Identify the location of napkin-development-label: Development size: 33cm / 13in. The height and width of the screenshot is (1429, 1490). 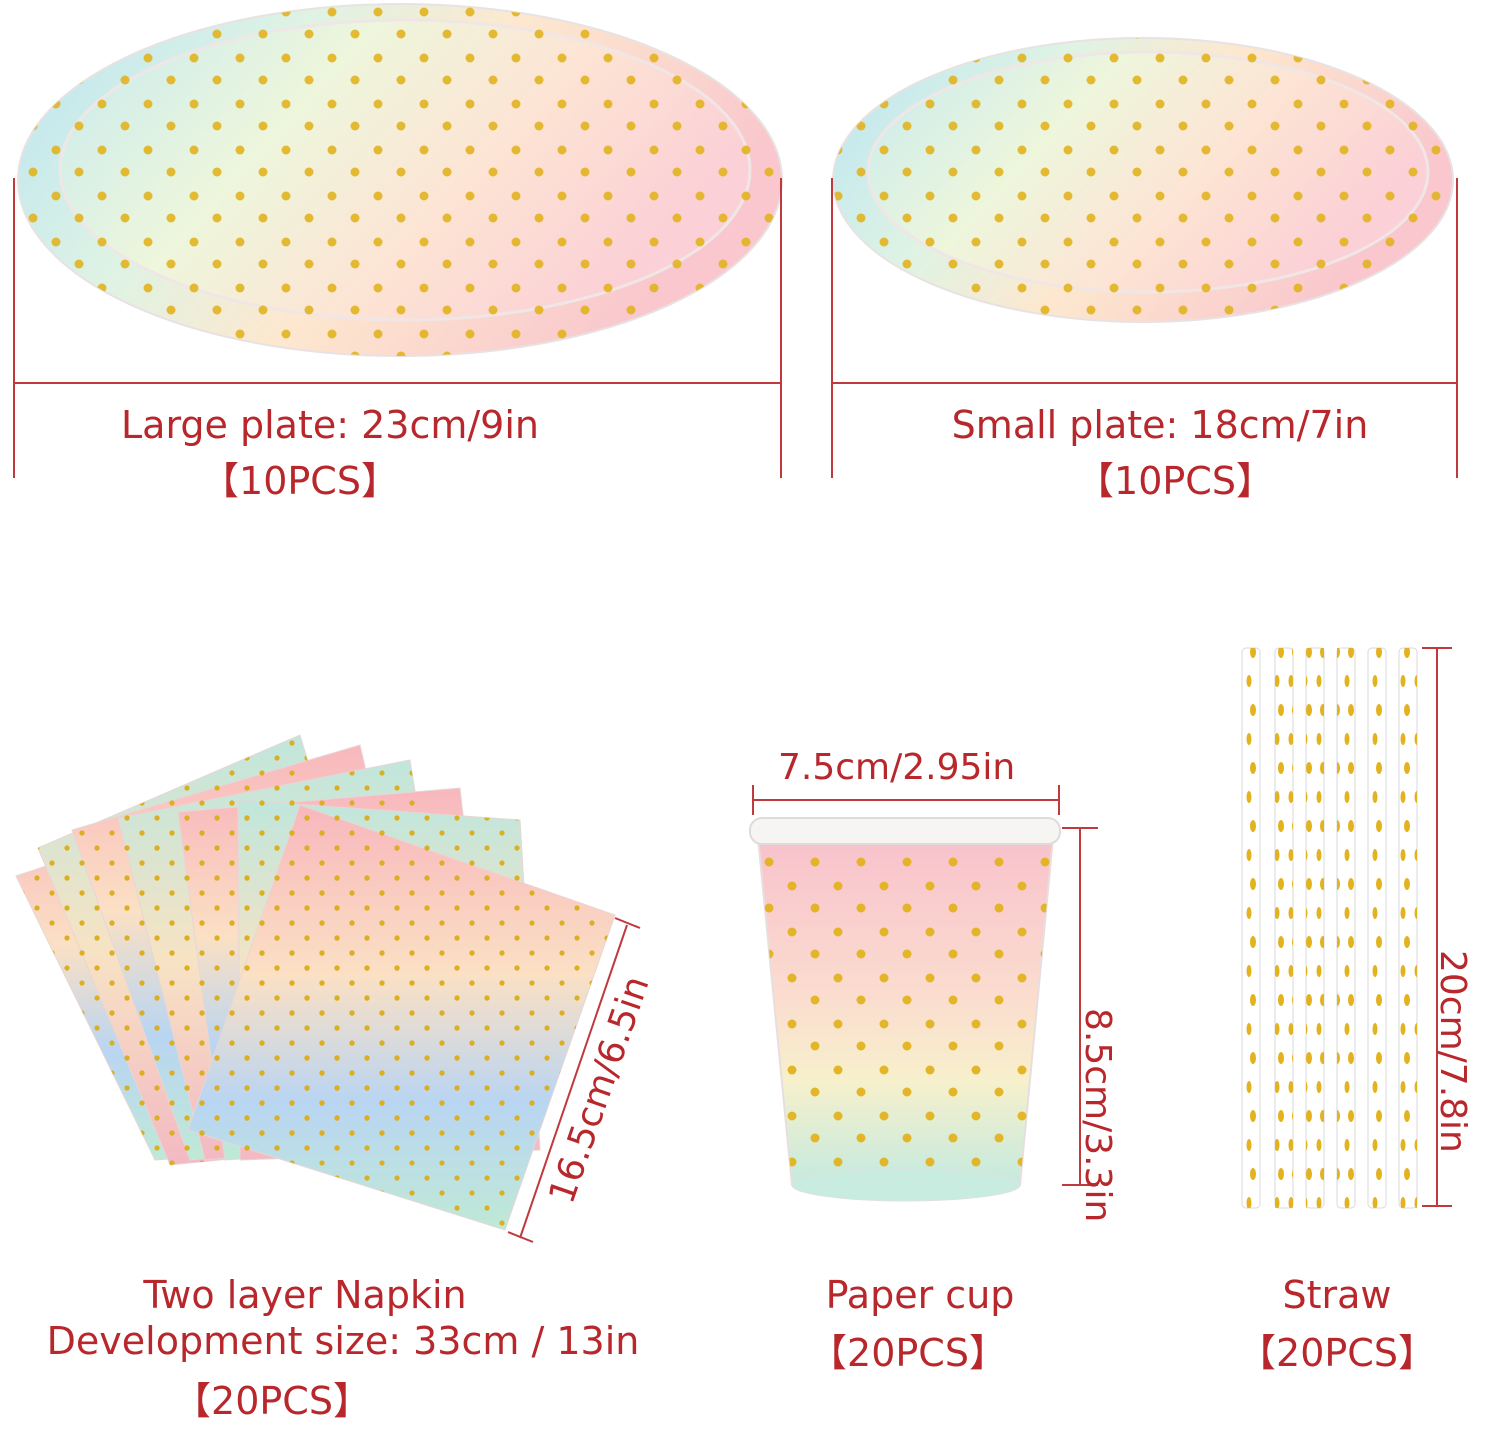
(343, 1341).